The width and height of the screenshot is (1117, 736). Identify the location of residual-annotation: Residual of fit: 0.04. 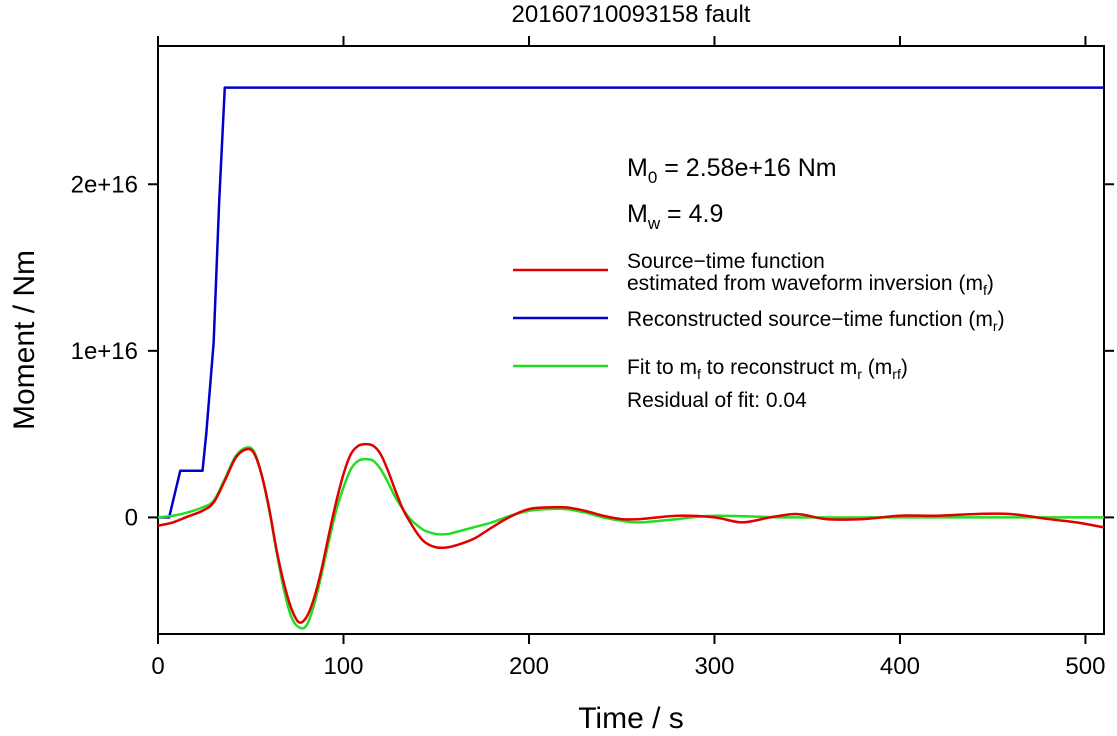
(717, 400).